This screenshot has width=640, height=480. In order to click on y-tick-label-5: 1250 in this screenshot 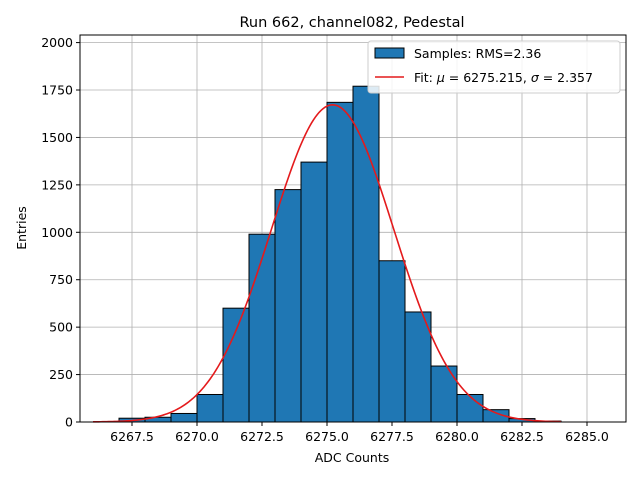, I will do `click(57, 184)`.